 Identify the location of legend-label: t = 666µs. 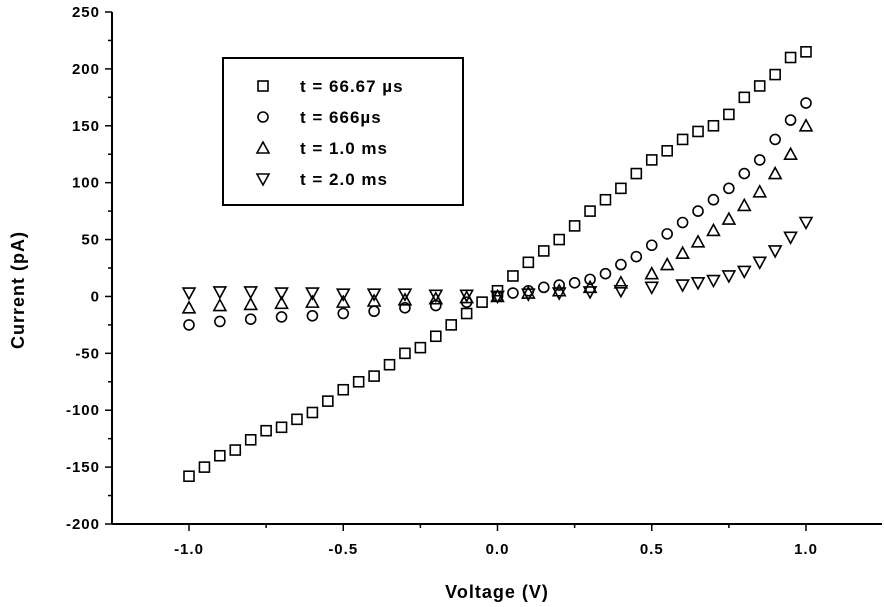
(341, 117).